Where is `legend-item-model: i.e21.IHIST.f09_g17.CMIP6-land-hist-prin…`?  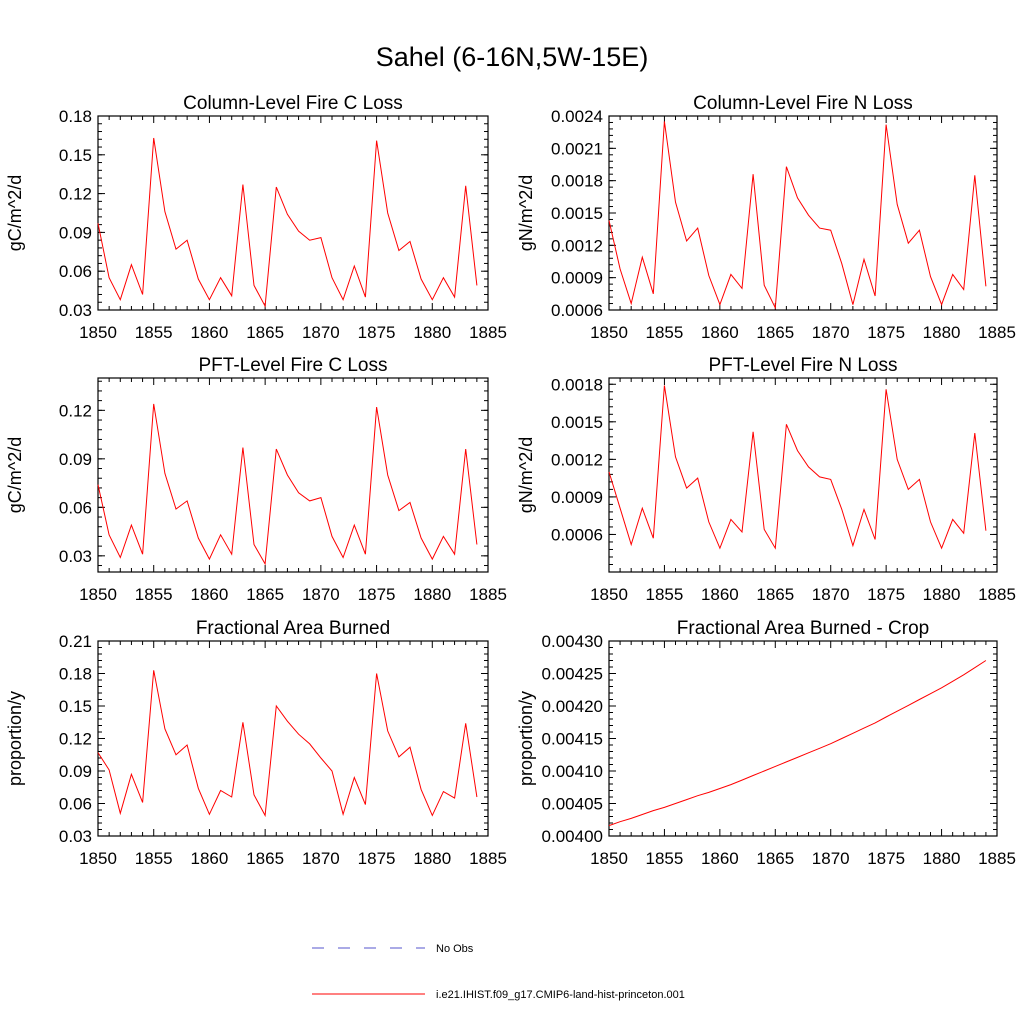 legend-item-model: i.e21.IHIST.f09_g17.CMIP6-land-hist-prin… is located at coordinates (498, 995).